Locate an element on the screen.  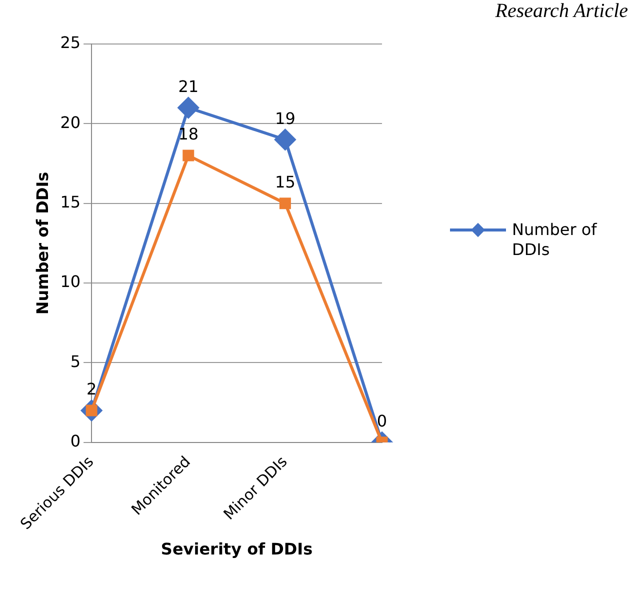
data-label: 19 is located at coordinates (285, 118).